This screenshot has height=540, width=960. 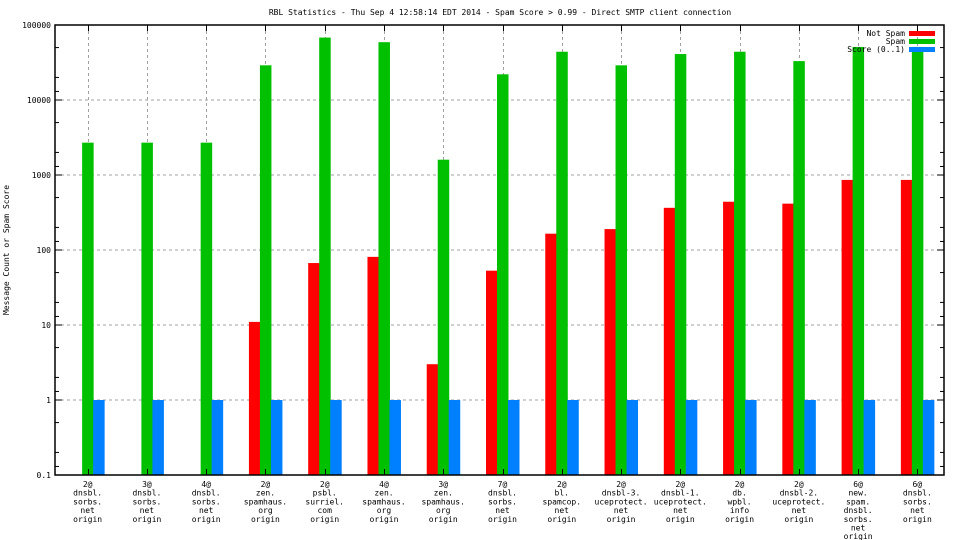 I want to click on x-tick-label-line: psbl., so click(x=325, y=493).